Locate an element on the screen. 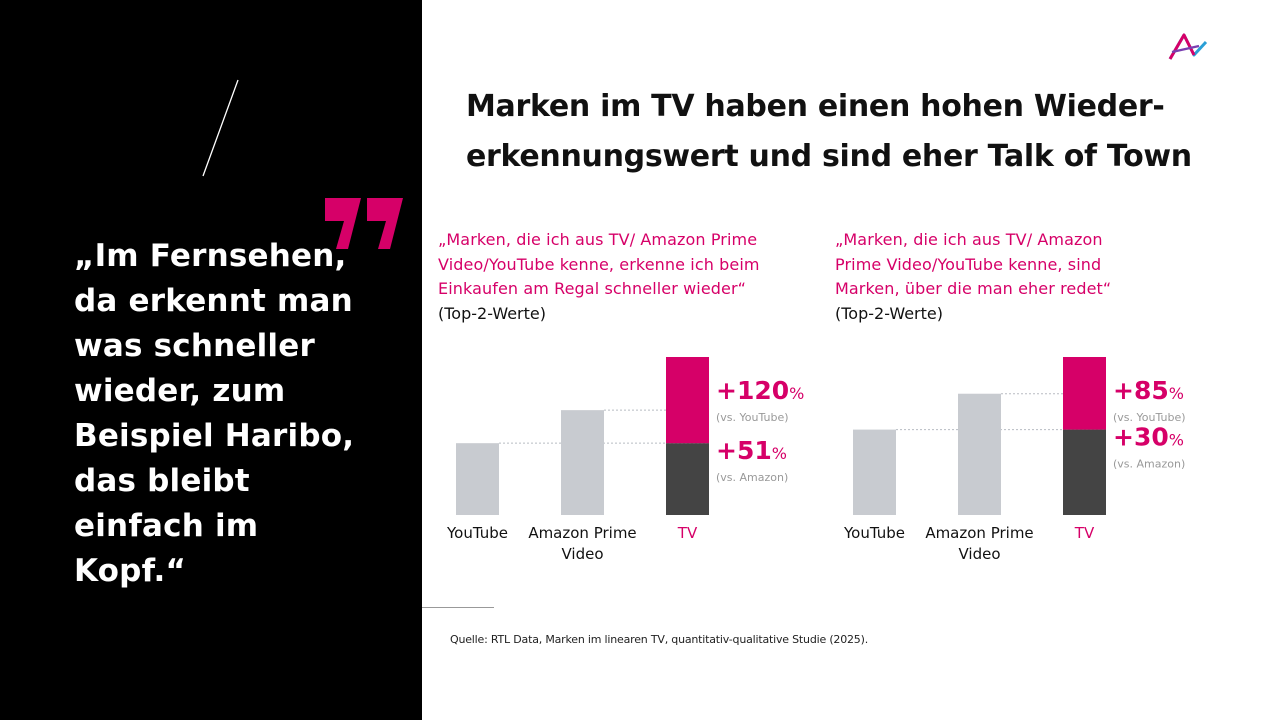  uplift-annotation: +30% is located at coordinates (1148, 437).